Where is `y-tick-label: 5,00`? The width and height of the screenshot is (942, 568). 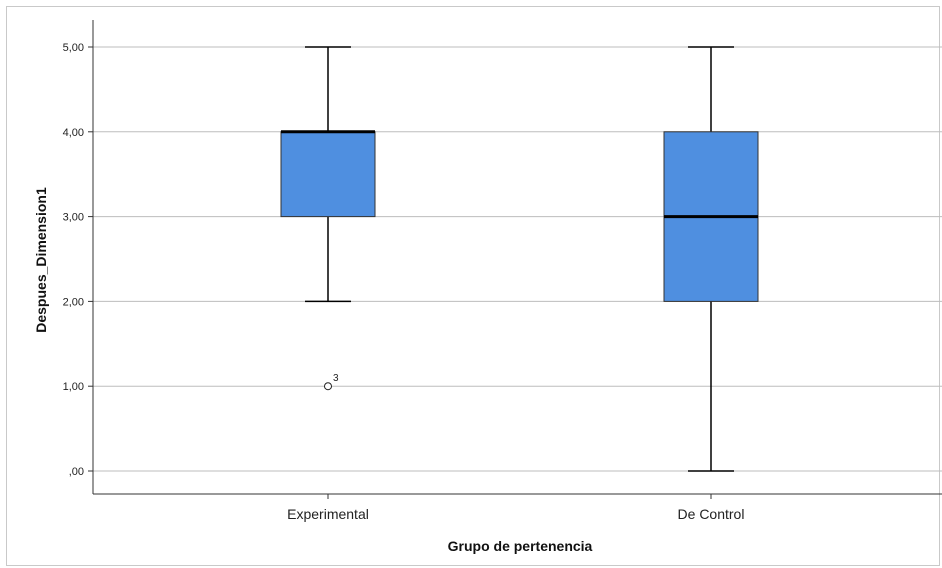
y-tick-label: 5,00 is located at coordinates (73, 48).